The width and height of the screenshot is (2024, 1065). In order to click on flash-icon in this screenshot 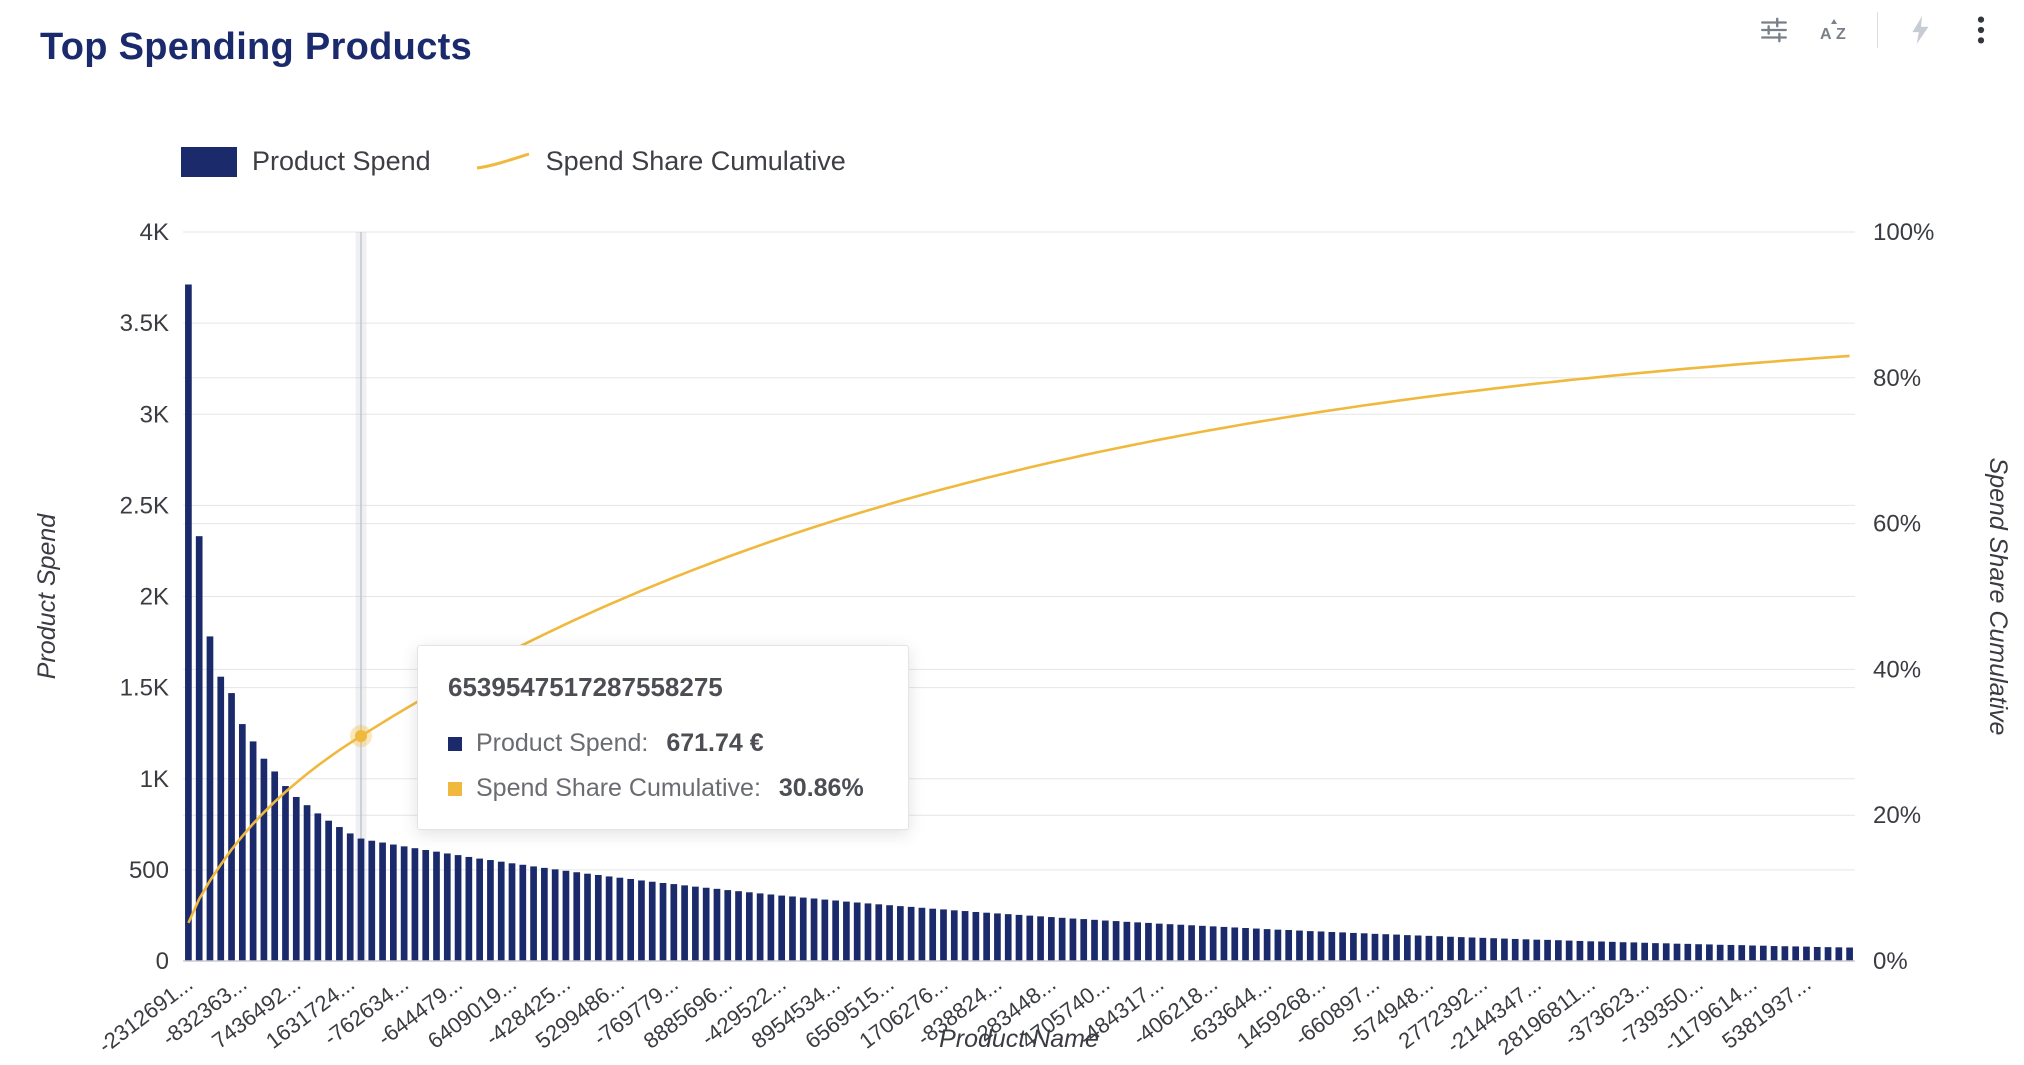, I will do `click(1921, 30)`.